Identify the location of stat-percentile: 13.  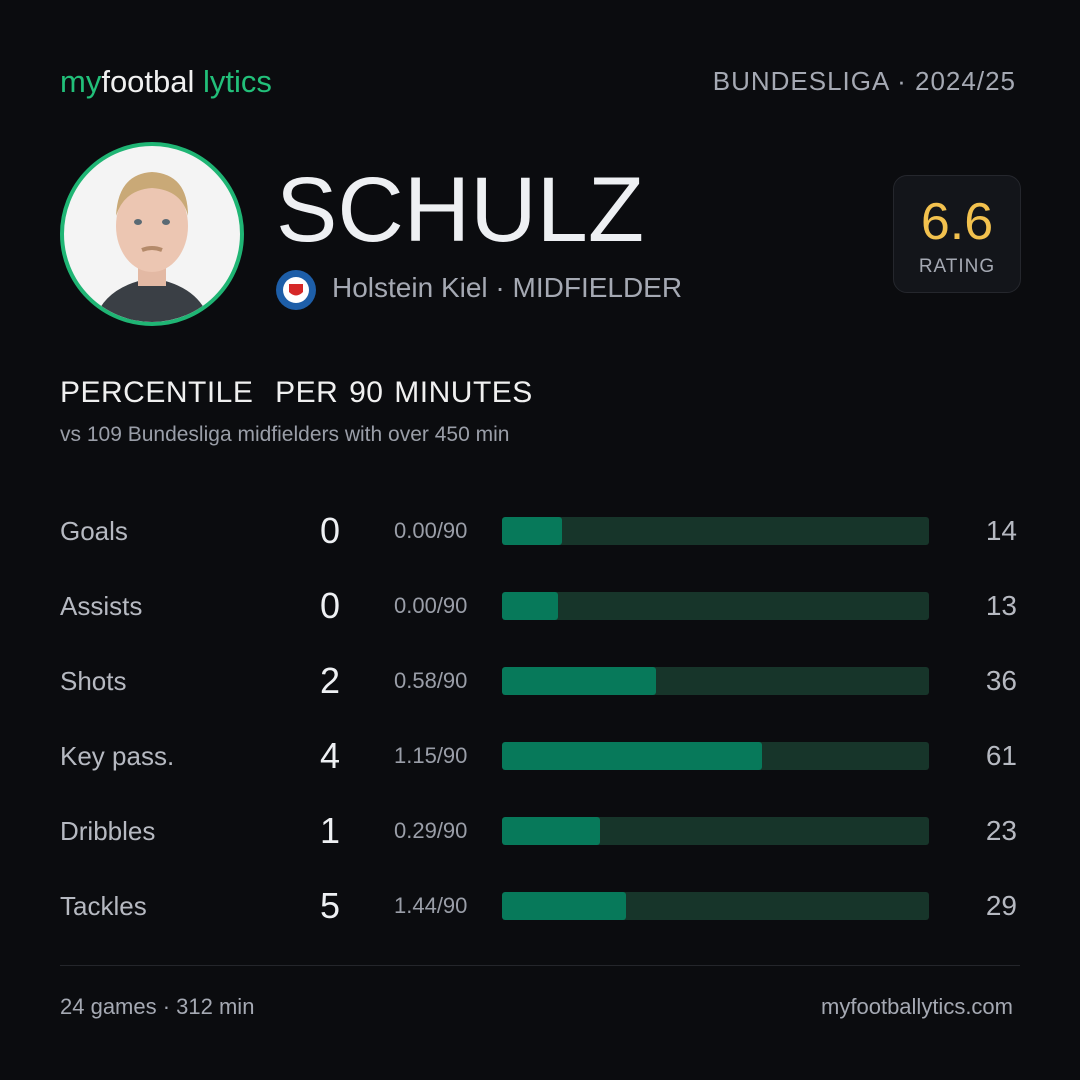
(1001, 605).